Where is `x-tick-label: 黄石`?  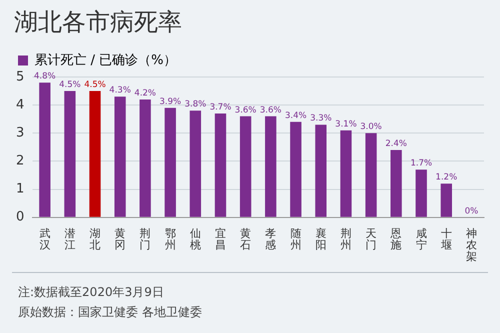 x-tick-label: 黄石 is located at coordinates (246, 239).